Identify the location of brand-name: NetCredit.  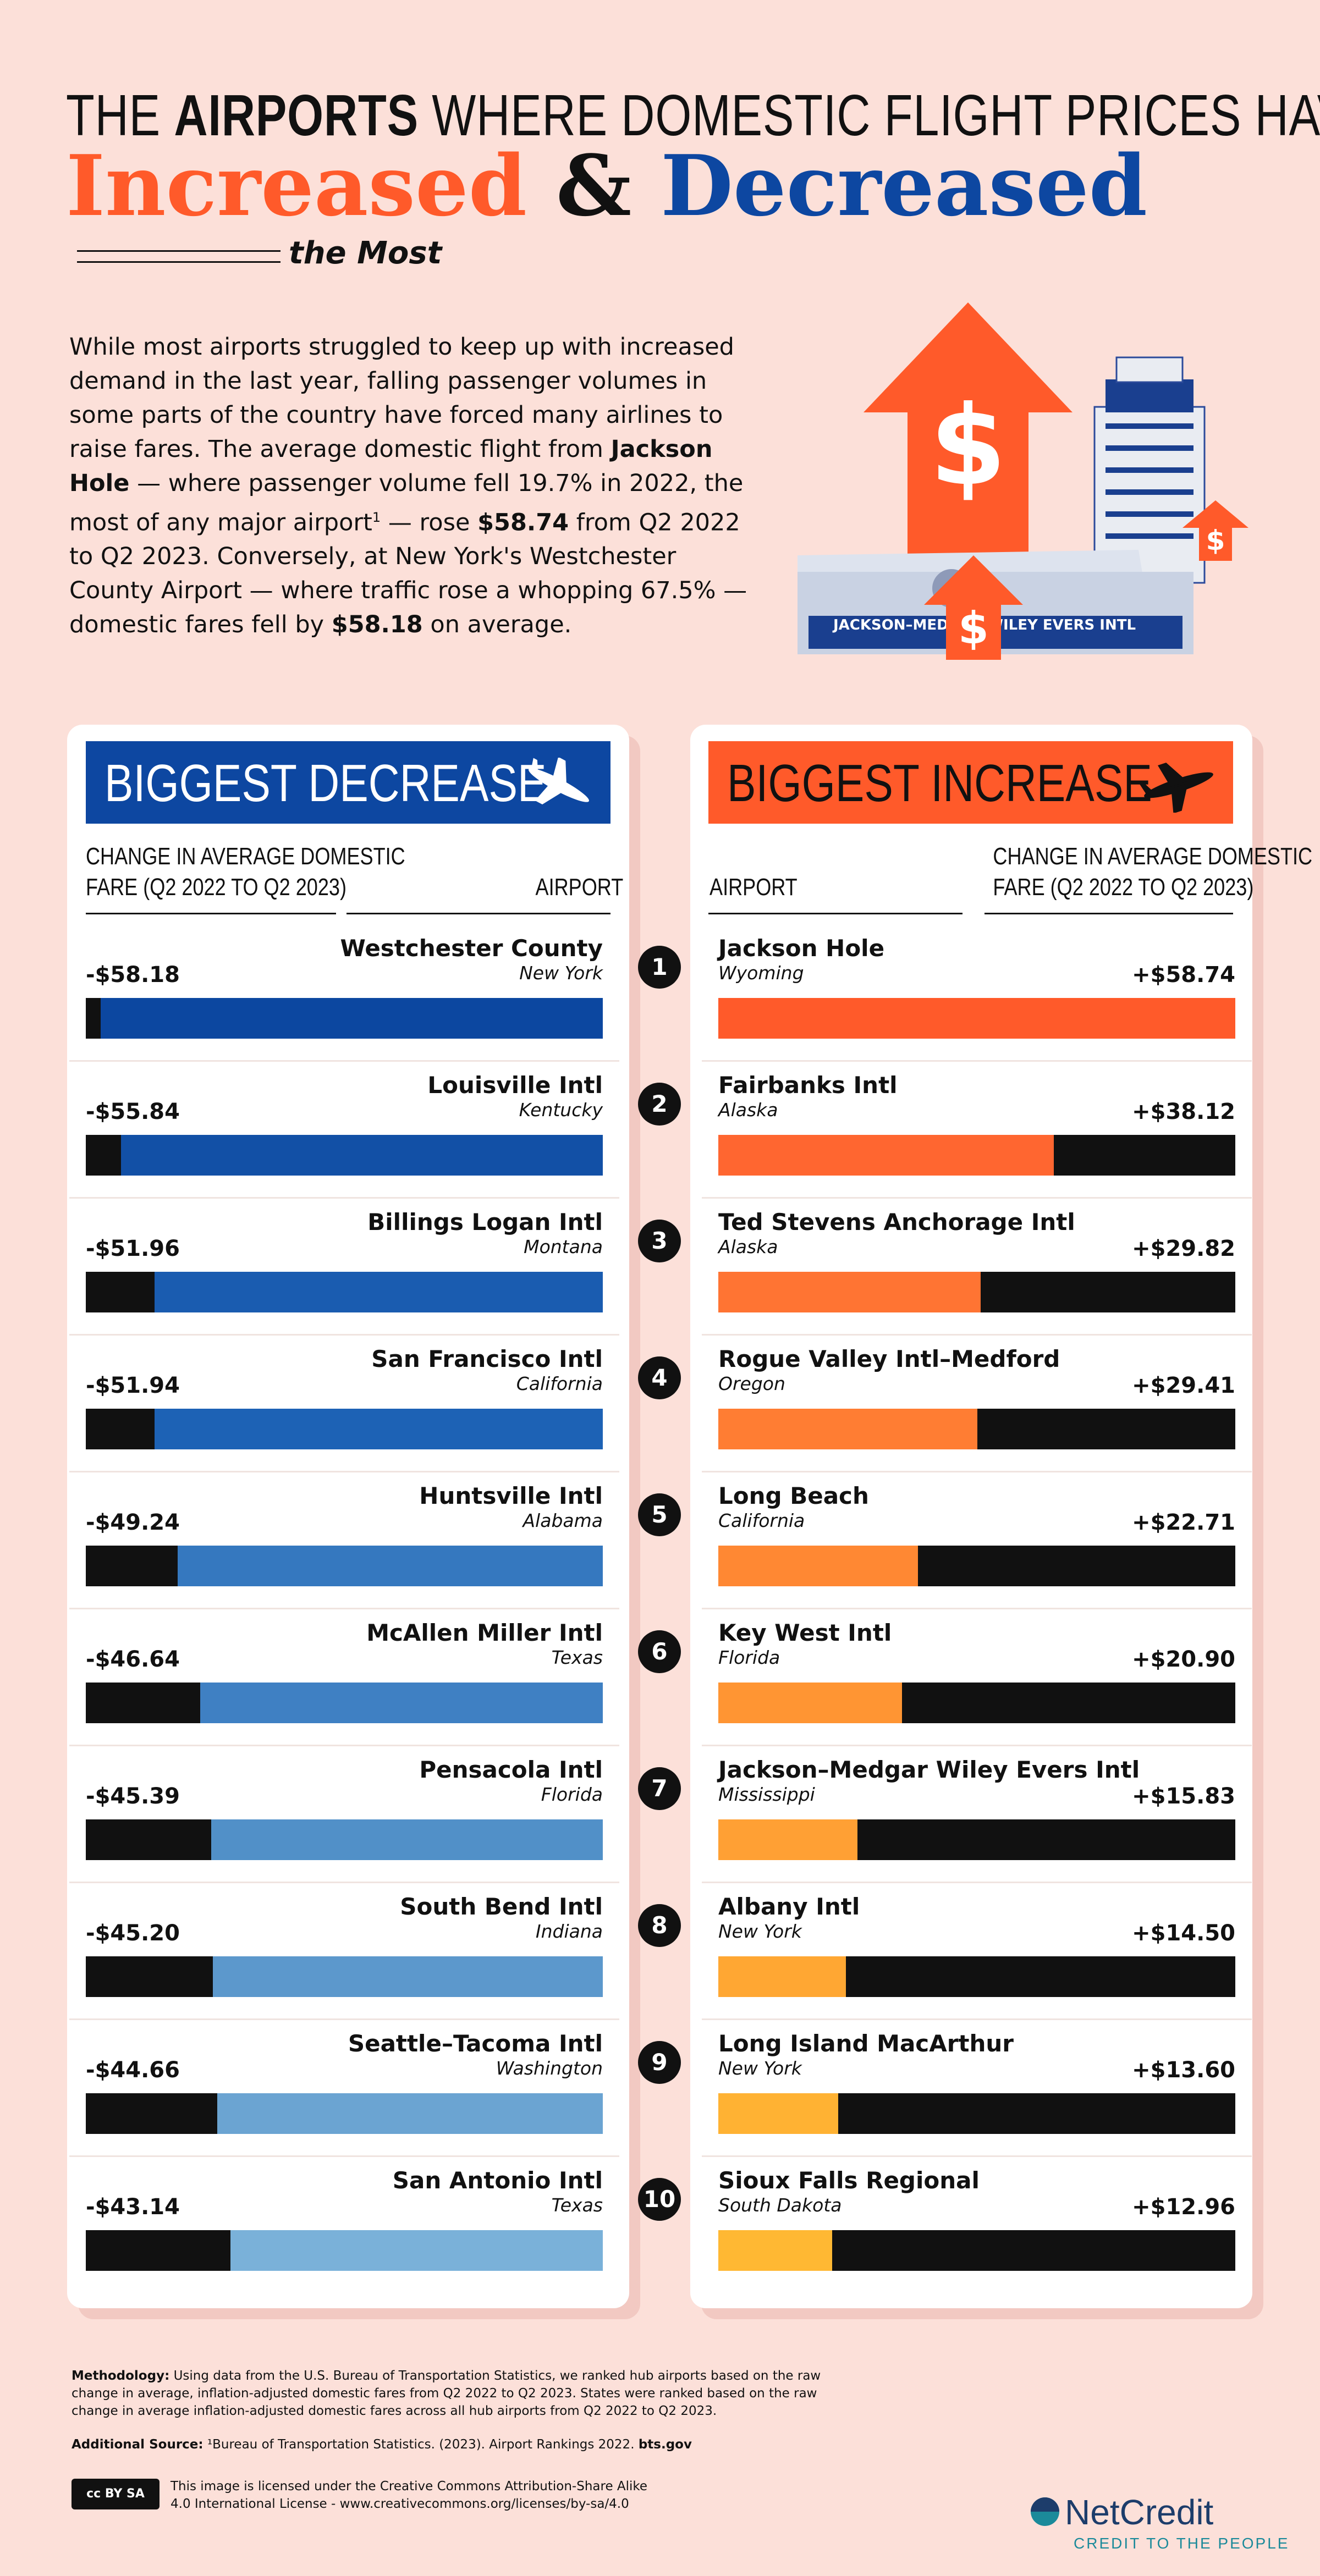
(1139, 2512).